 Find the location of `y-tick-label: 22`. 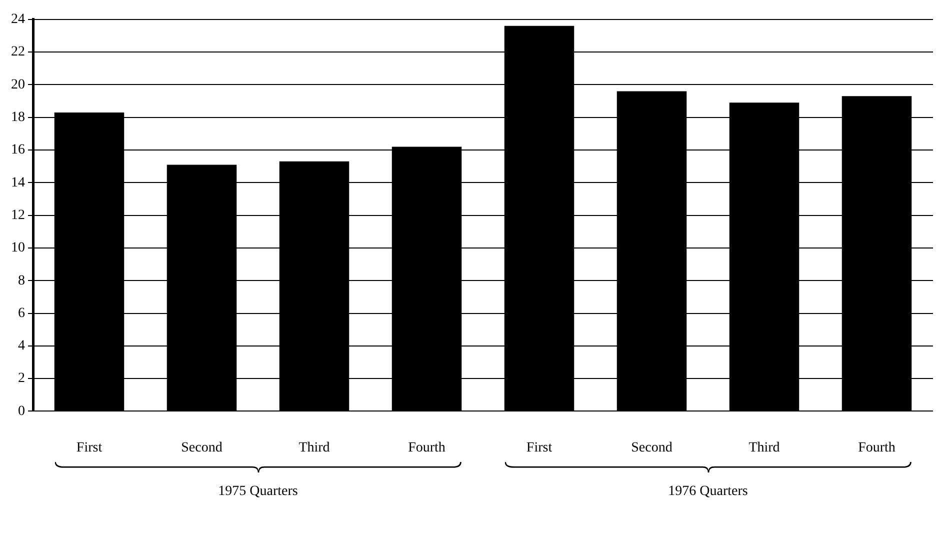

y-tick-label: 22 is located at coordinates (18, 52).